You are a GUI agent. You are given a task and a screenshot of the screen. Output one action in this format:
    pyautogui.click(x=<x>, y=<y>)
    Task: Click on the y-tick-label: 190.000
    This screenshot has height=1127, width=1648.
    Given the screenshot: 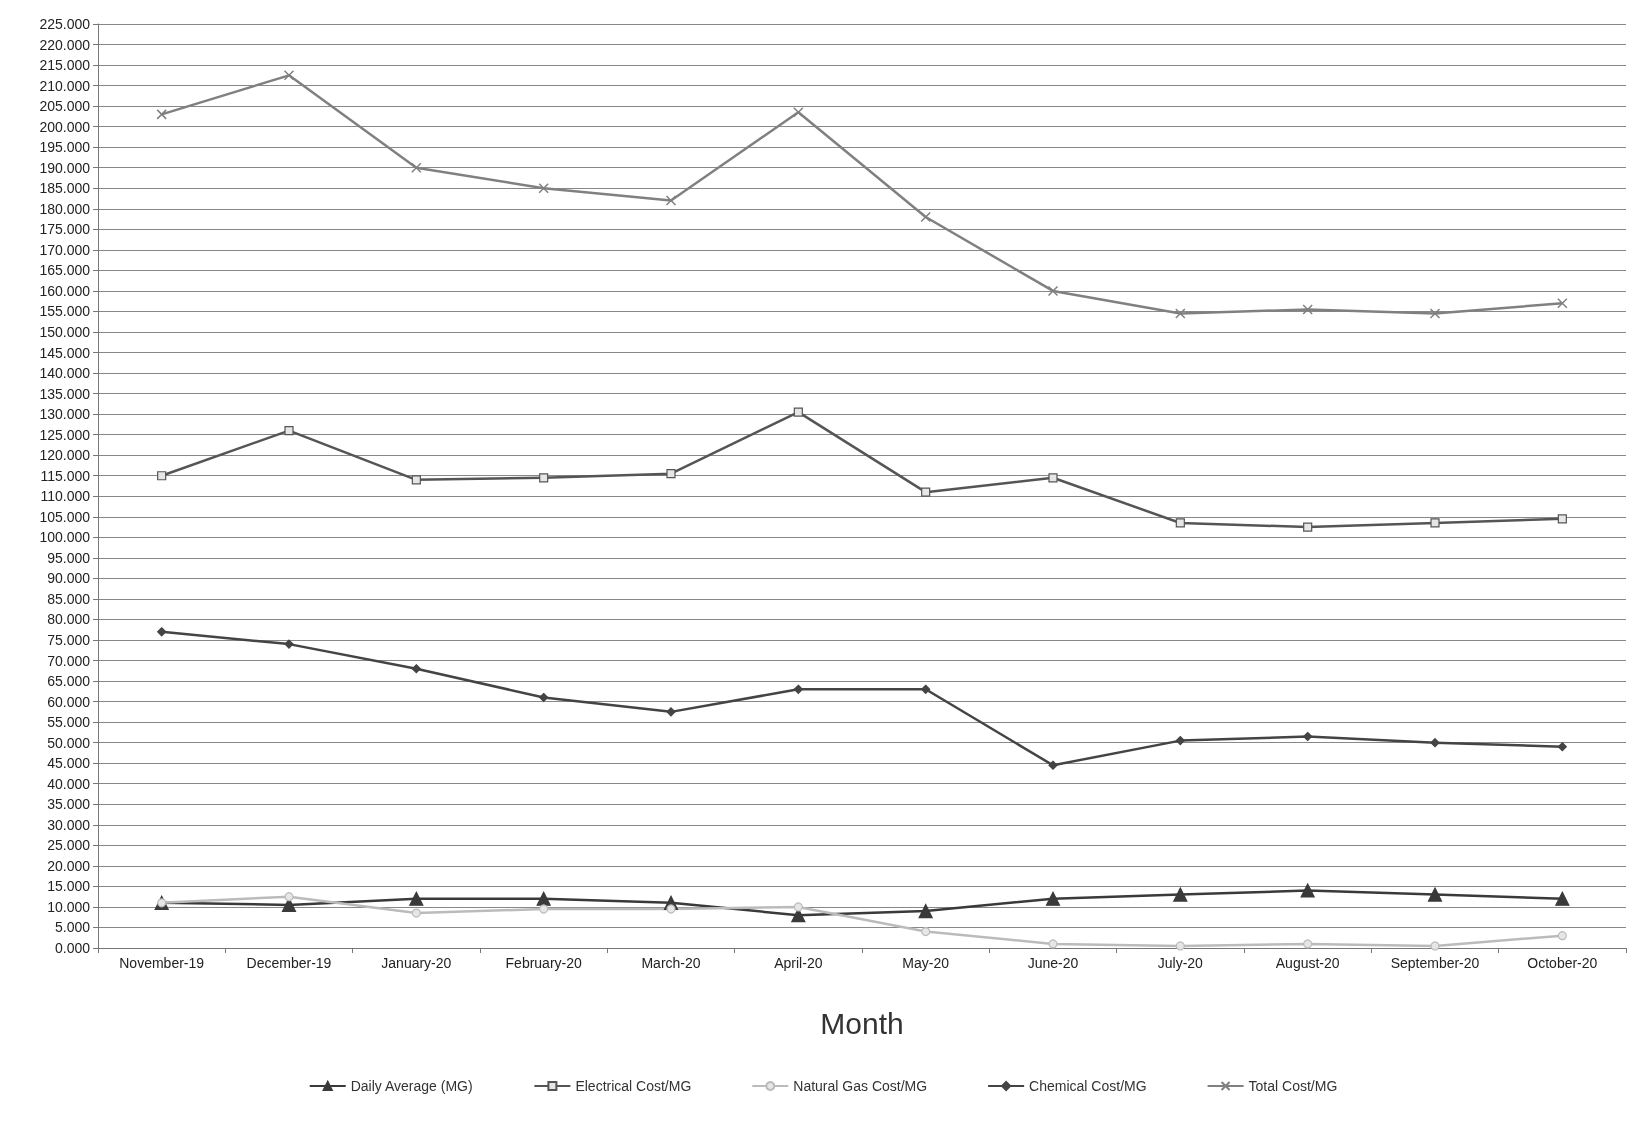 What is the action you would take?
    pyautogui.click(x=65, y=167)
    